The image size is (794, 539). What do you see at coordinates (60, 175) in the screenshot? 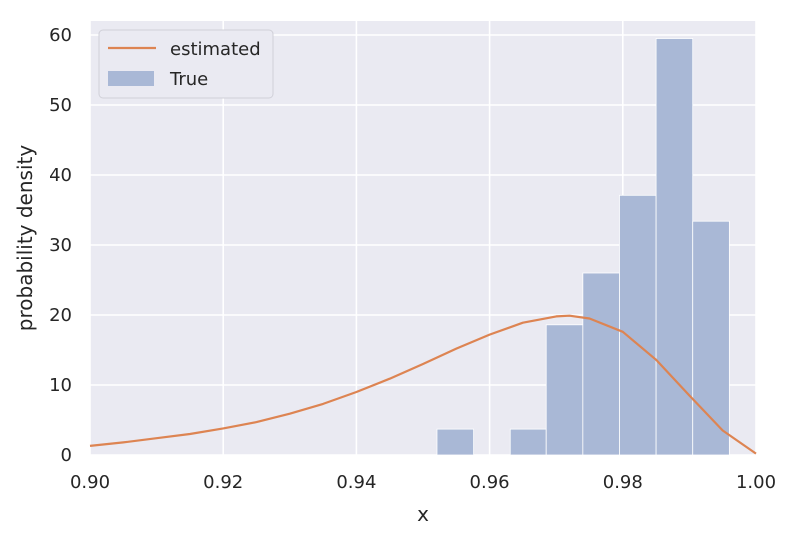
I see `y-tick-label: 40` at bounding box center [60, 175].